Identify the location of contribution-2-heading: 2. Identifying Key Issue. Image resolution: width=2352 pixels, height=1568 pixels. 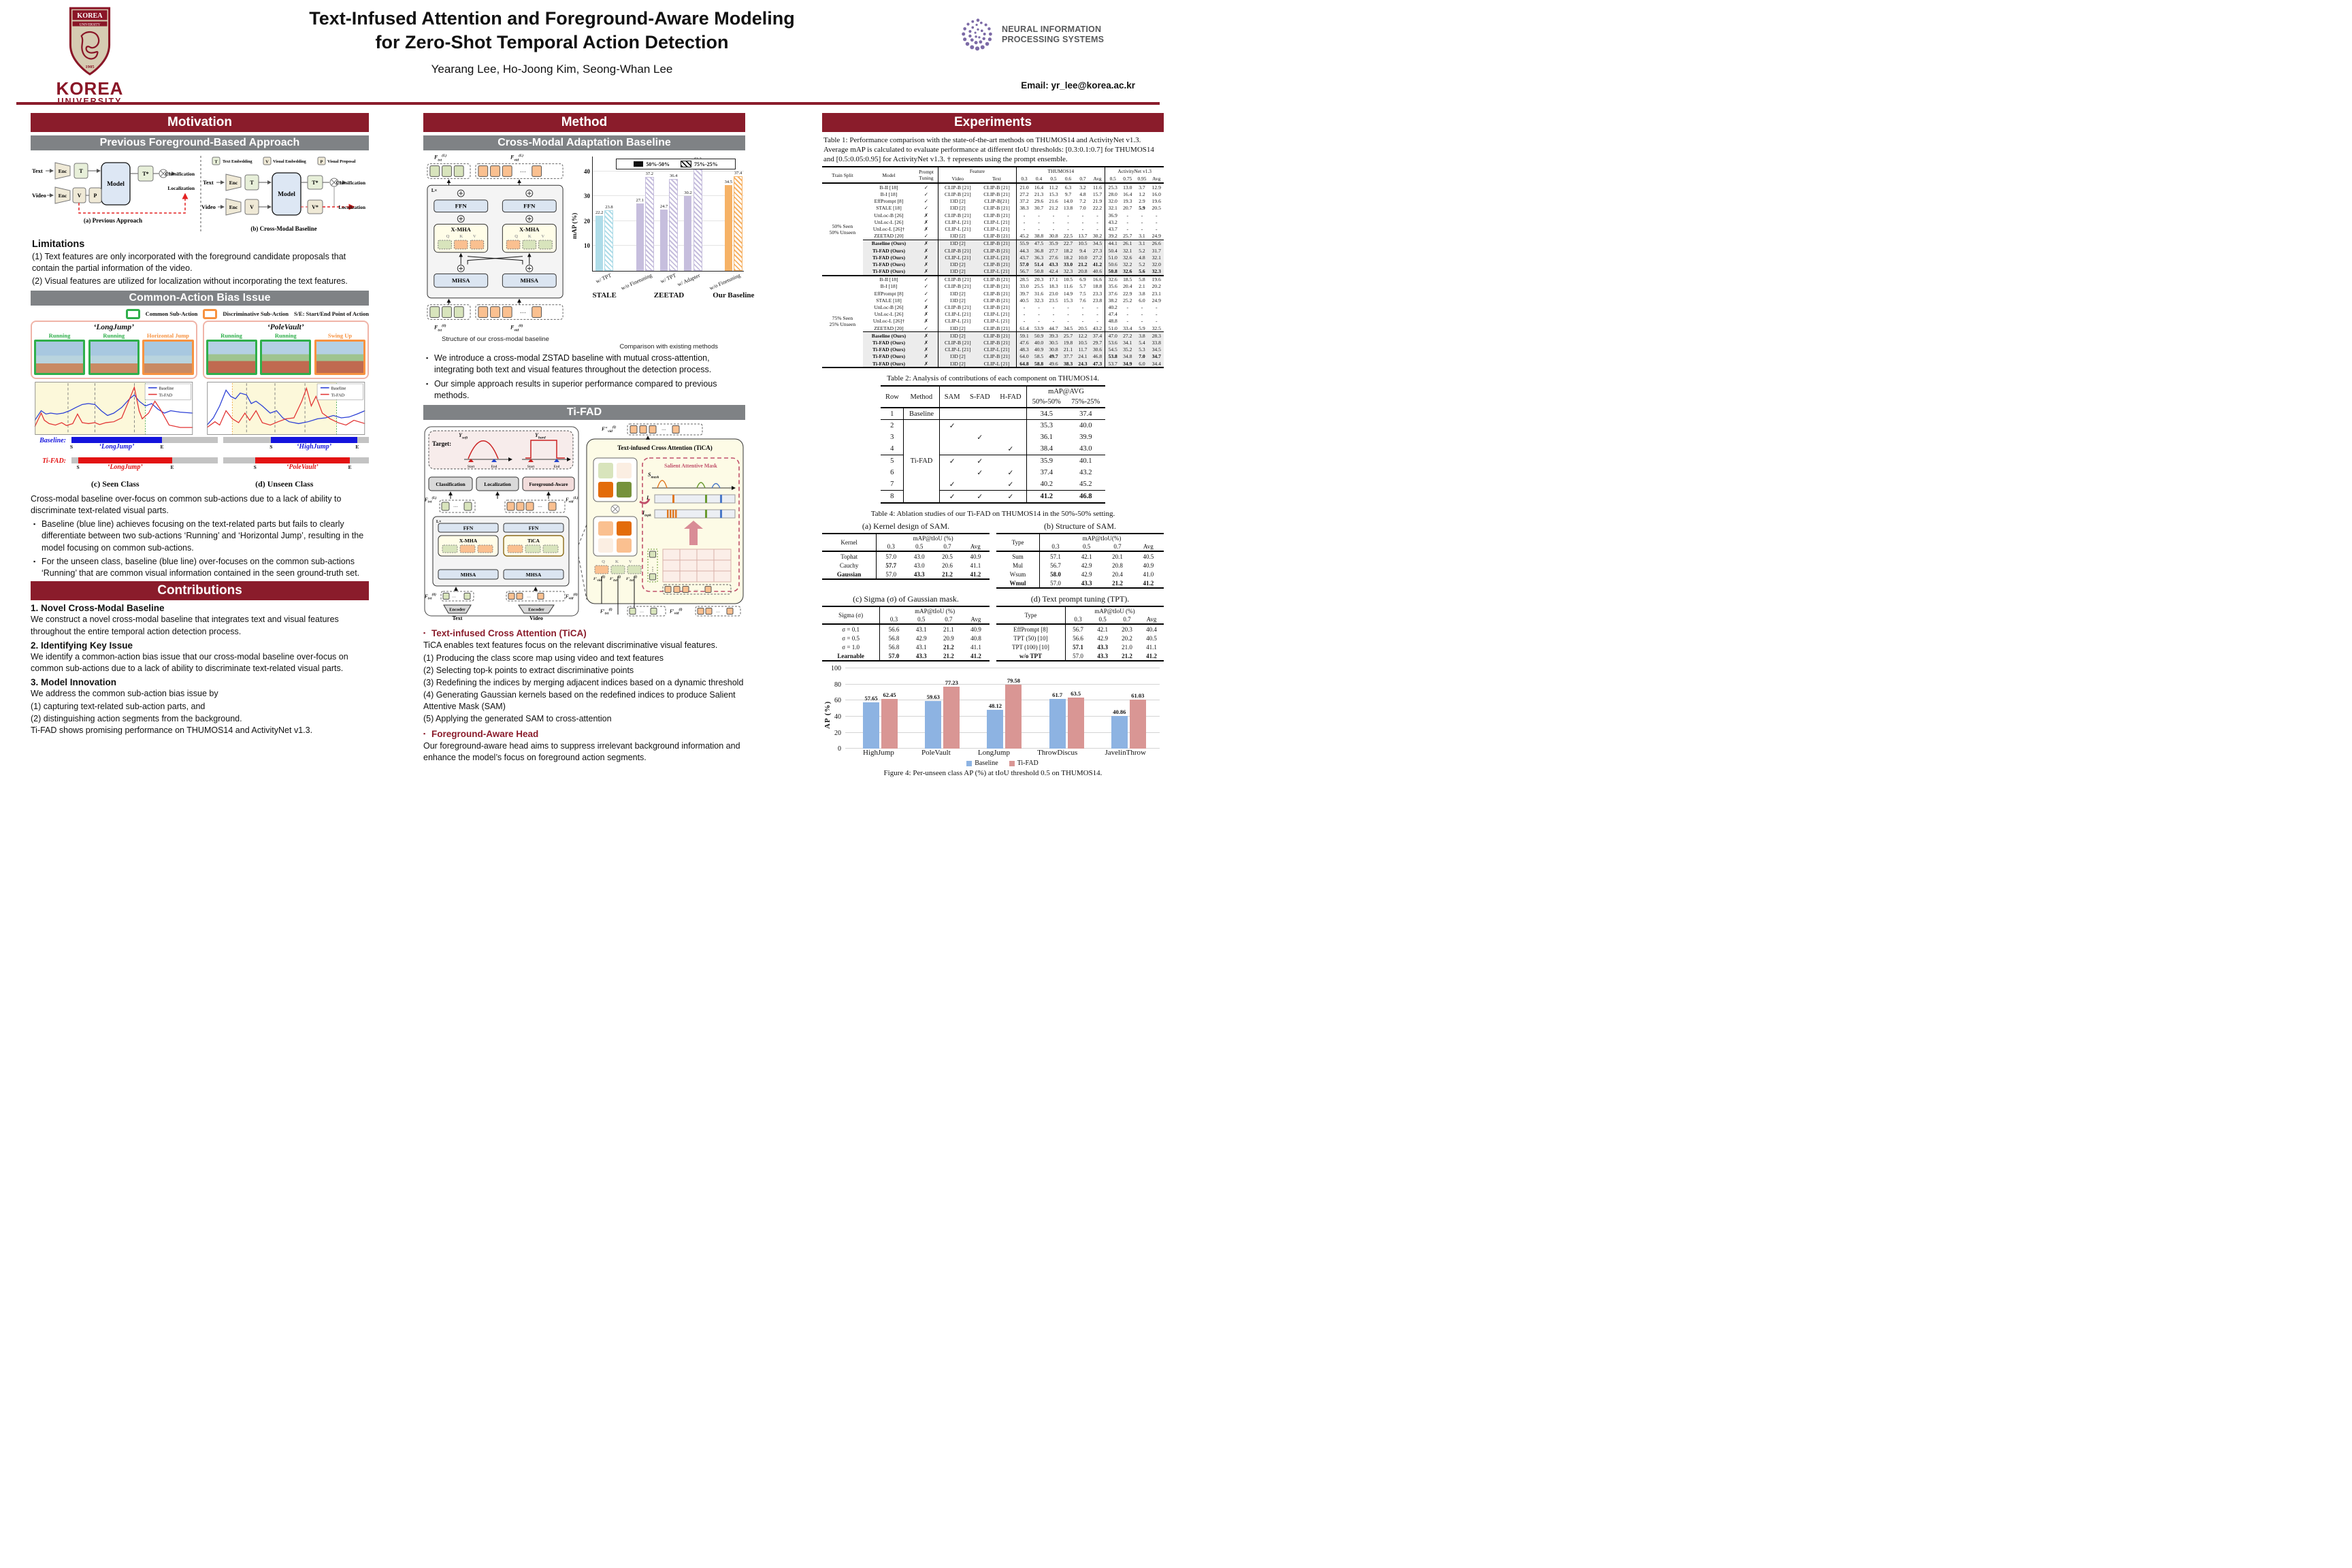
(82, 645).